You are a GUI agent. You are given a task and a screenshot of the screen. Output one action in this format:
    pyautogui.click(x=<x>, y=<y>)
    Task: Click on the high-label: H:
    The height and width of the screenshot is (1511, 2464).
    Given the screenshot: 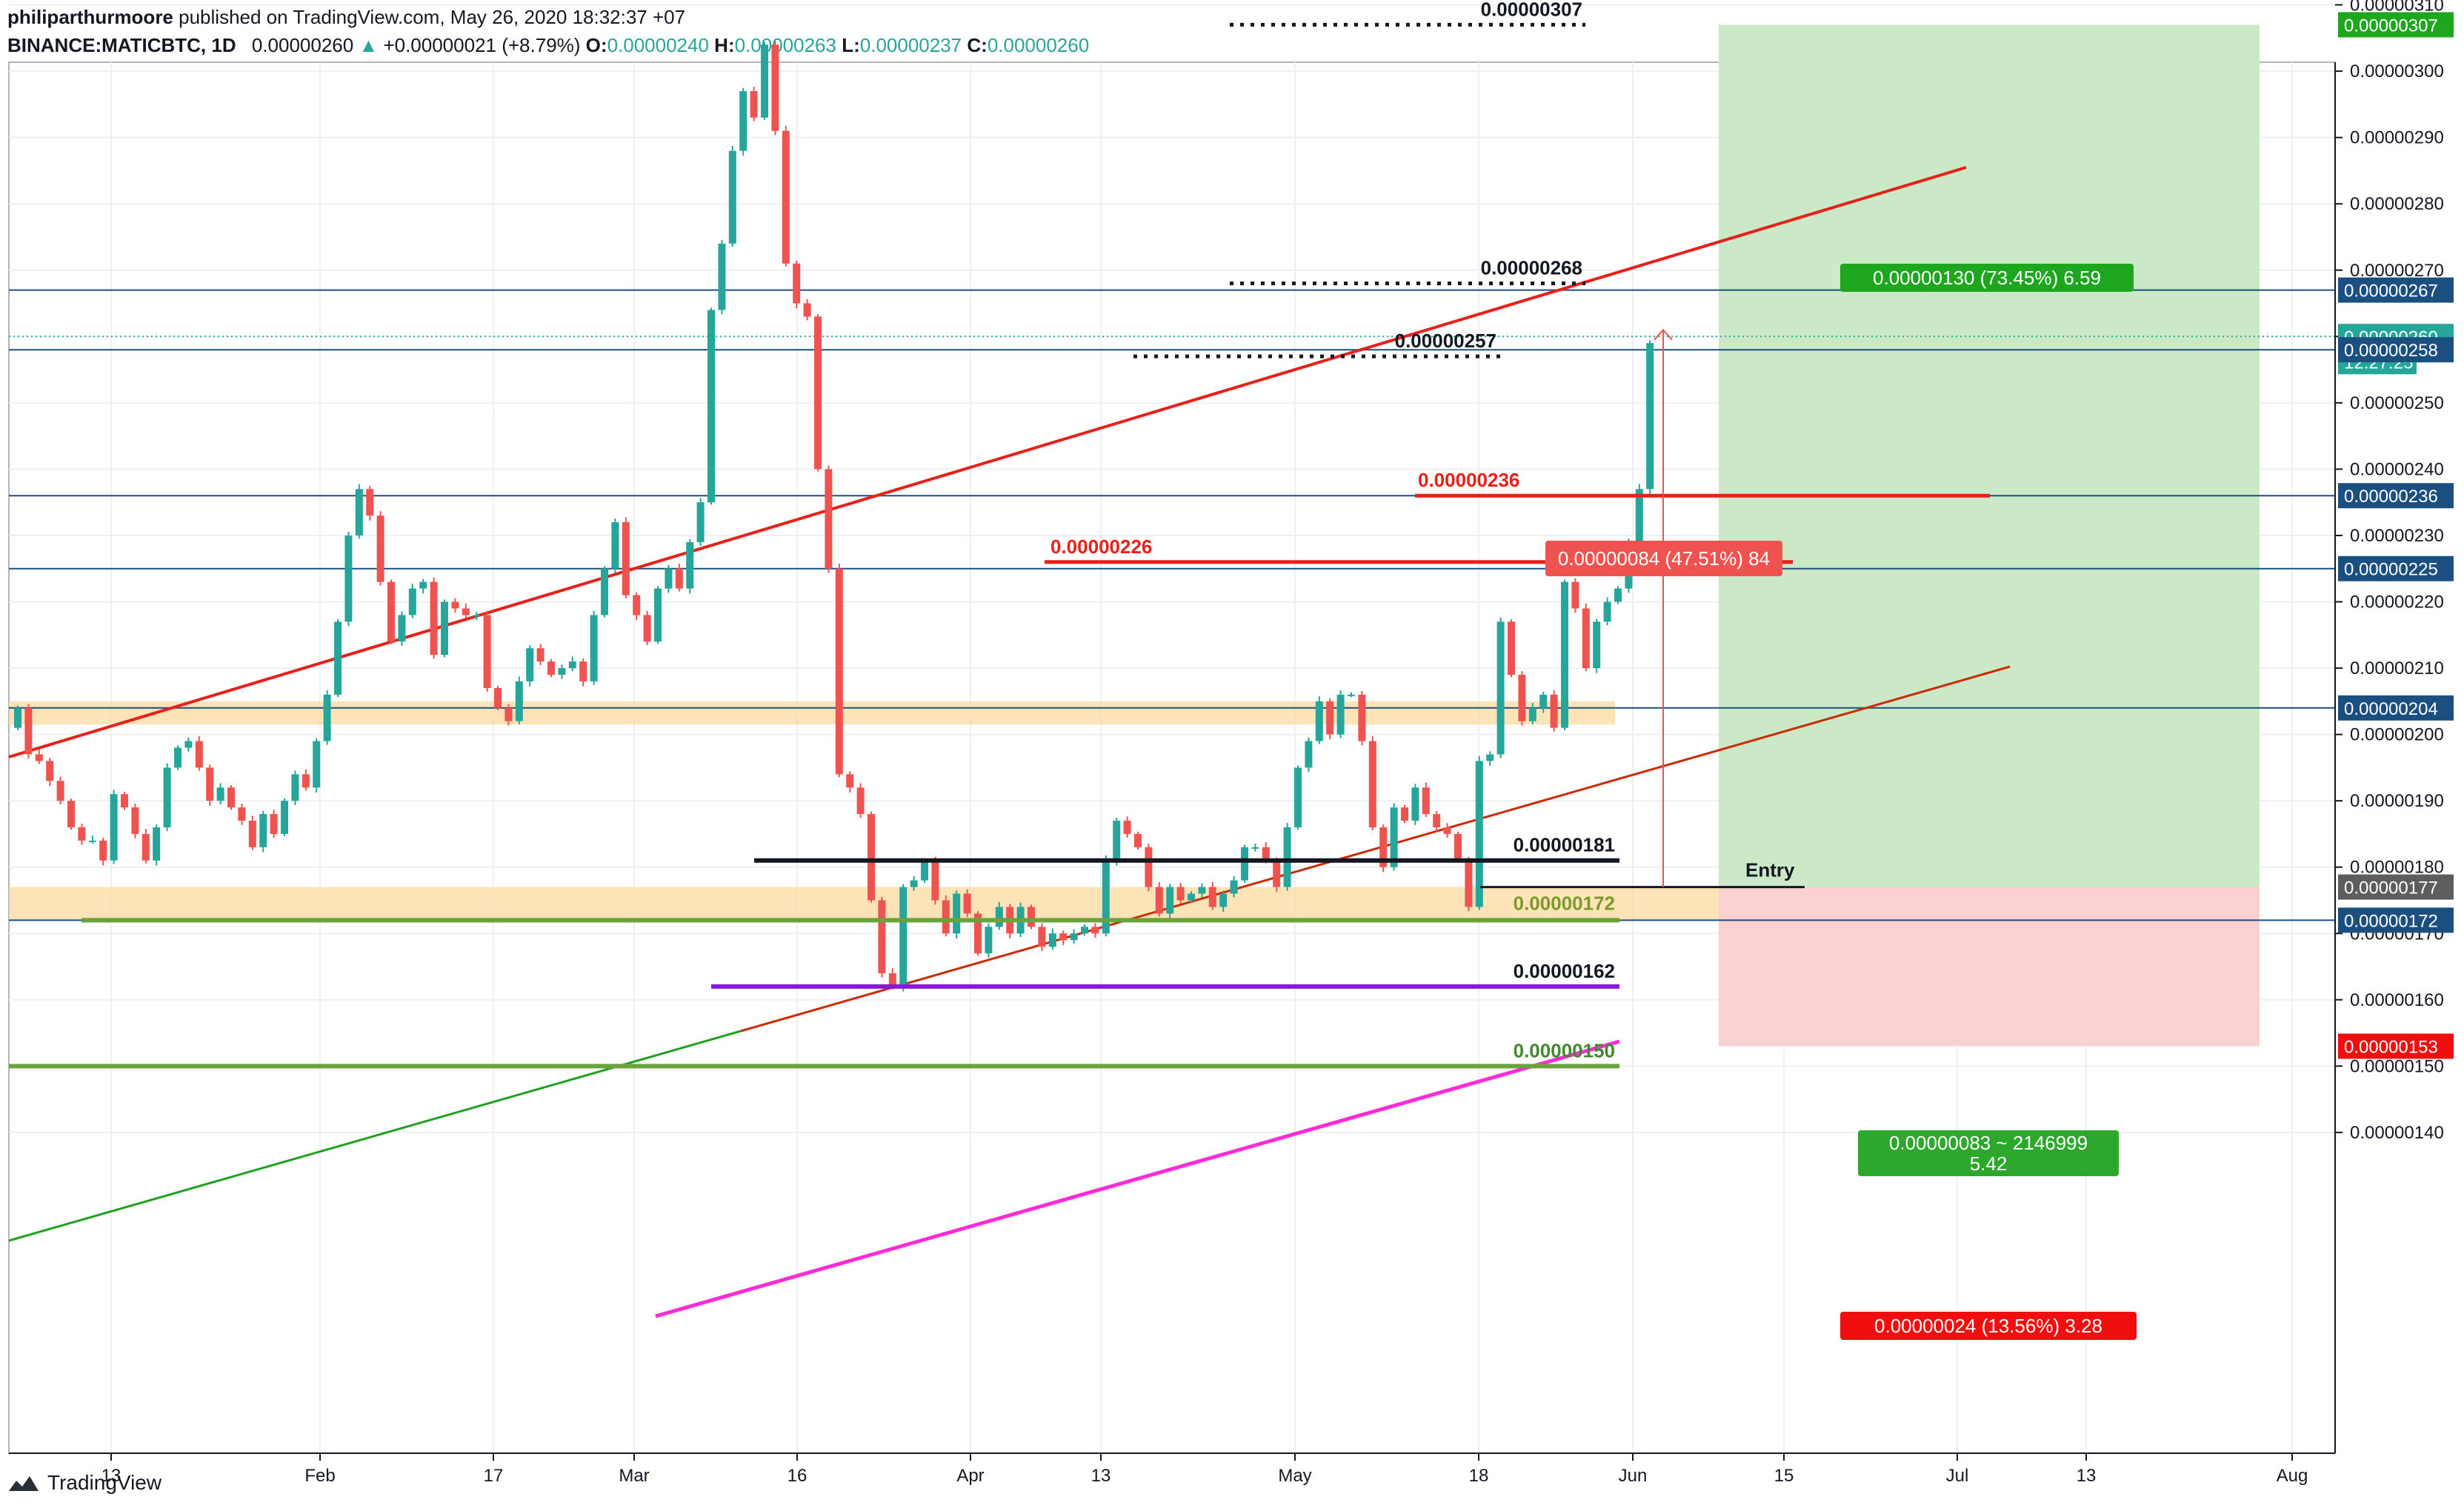 What is the action you would take?
    pyautogui.click(x=725, y=45)
    